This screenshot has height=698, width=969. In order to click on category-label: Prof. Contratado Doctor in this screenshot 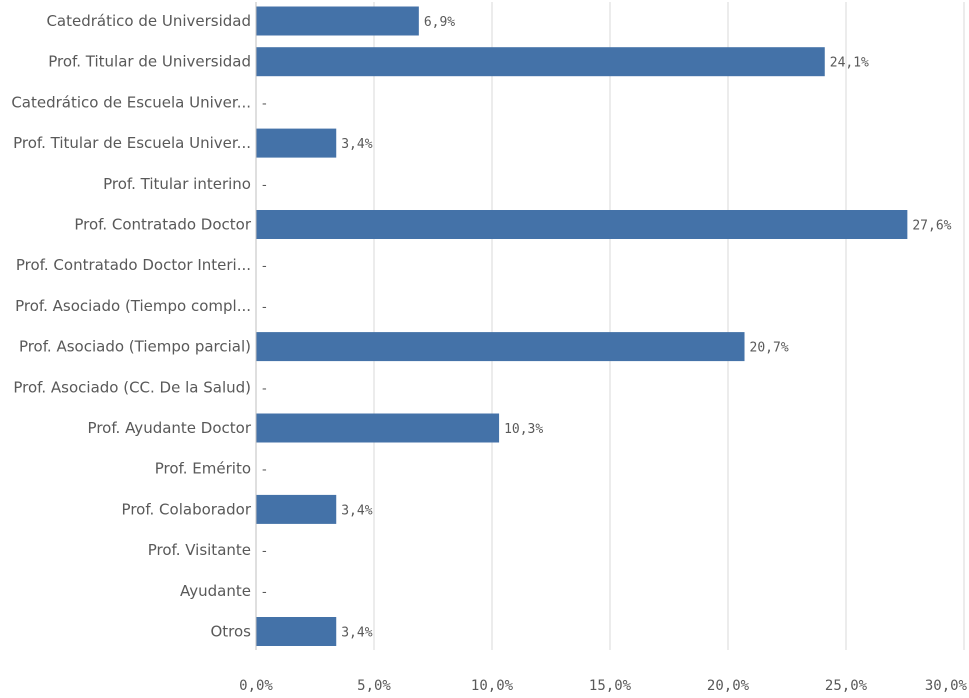, I will do `click(162, 225)`.